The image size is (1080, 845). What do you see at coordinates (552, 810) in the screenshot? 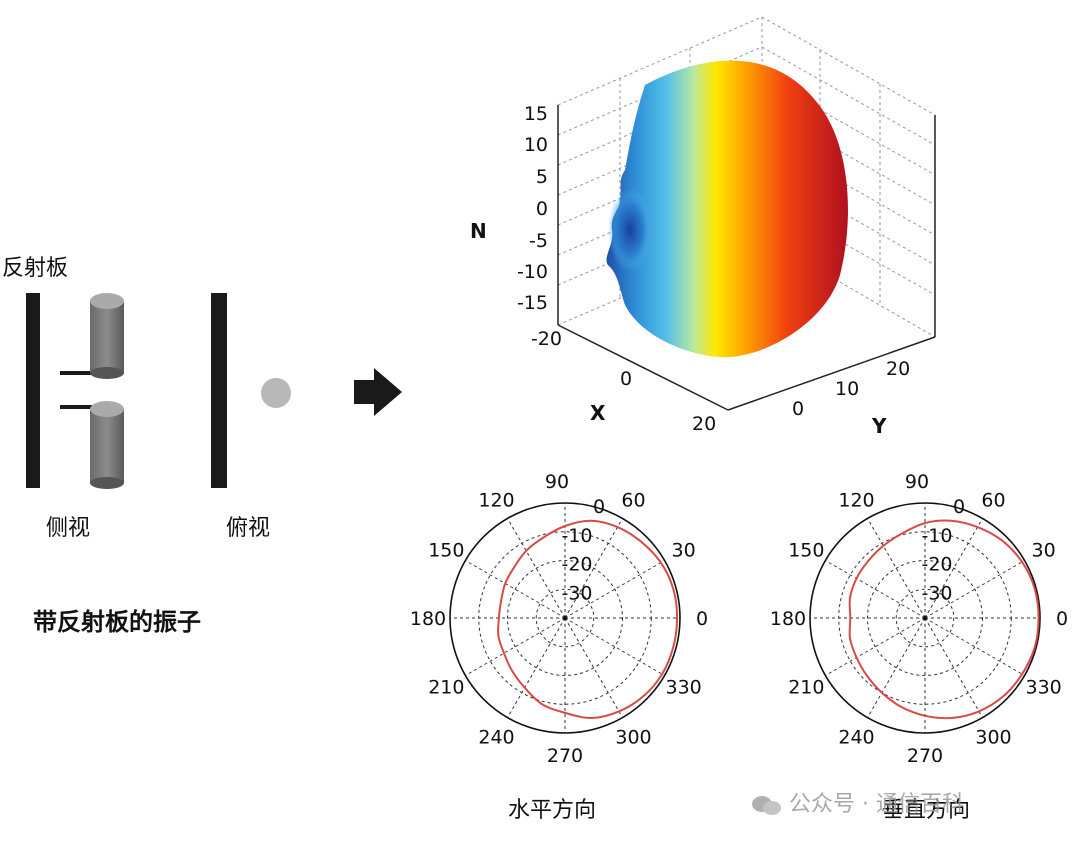
I see `horizontal-label: 水平方向` at bounding box center [552, 810].